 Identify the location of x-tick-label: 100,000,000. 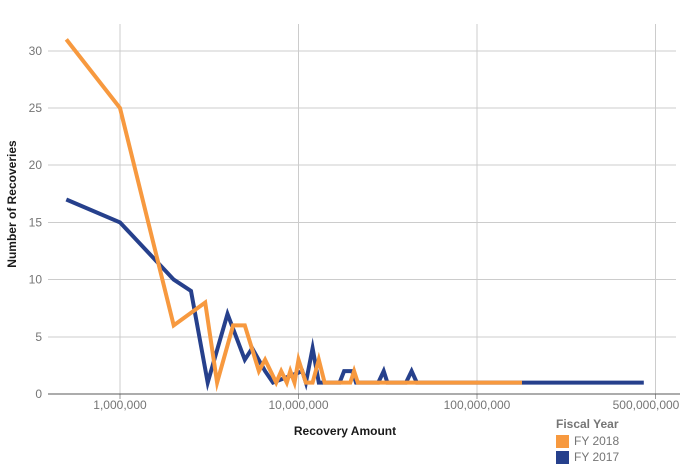
(477, 405).